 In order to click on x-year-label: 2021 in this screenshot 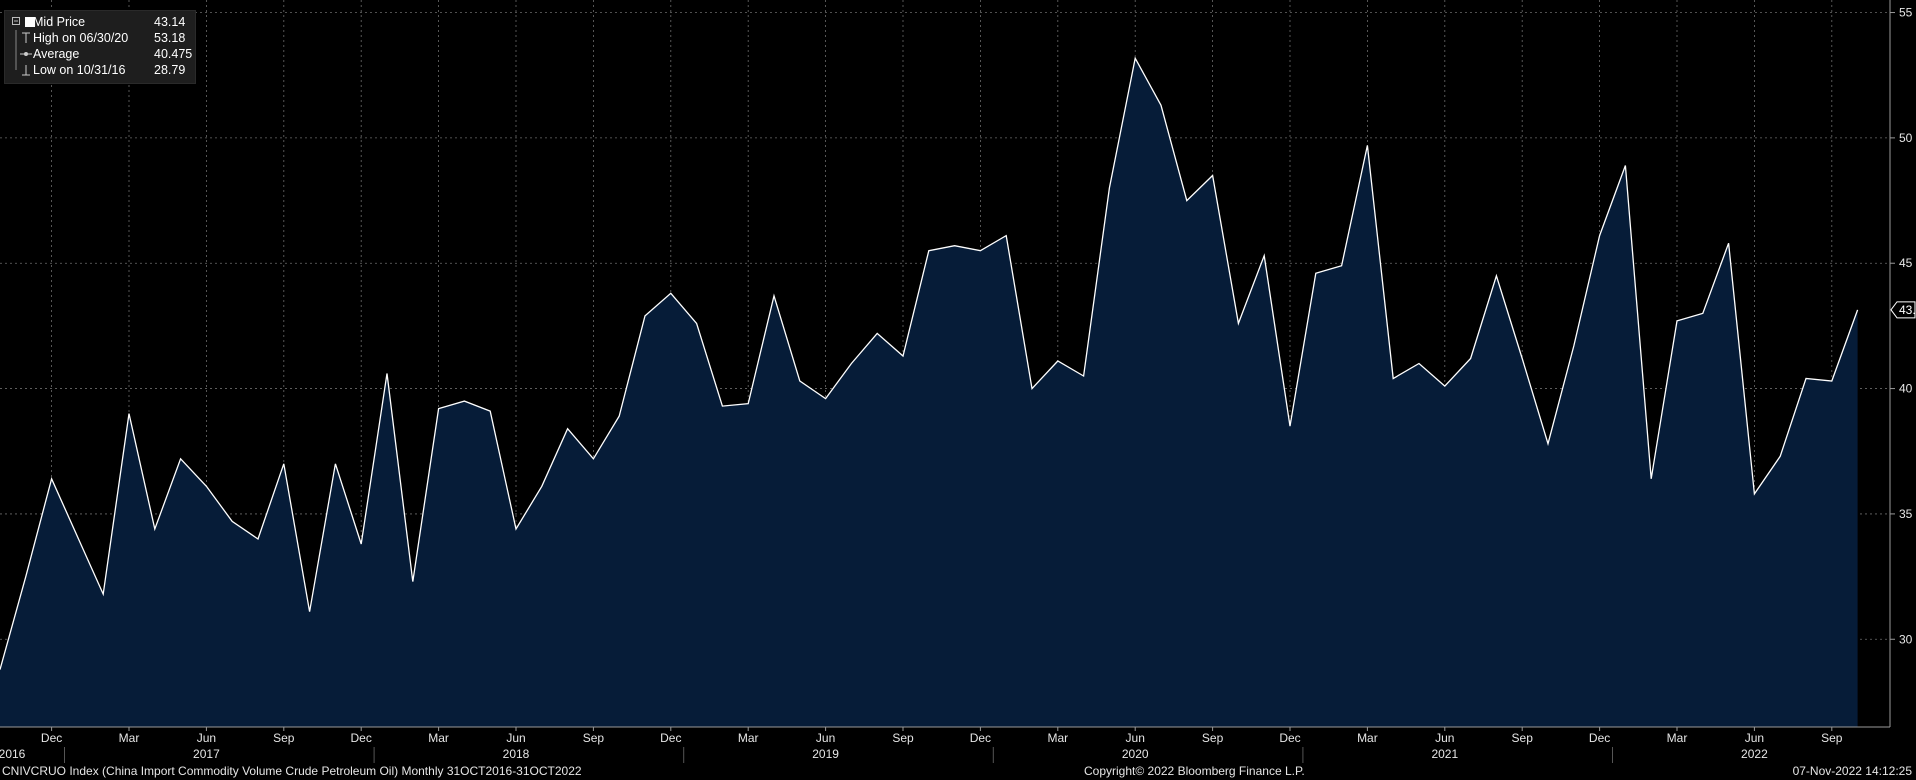, I will do `click(1444, 754)`.